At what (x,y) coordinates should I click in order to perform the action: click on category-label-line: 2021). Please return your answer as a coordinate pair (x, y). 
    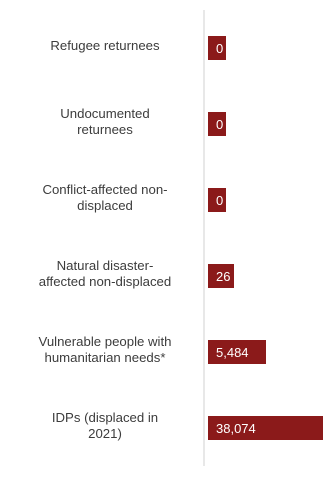
    Looking at the image, I should click on (105, 433).